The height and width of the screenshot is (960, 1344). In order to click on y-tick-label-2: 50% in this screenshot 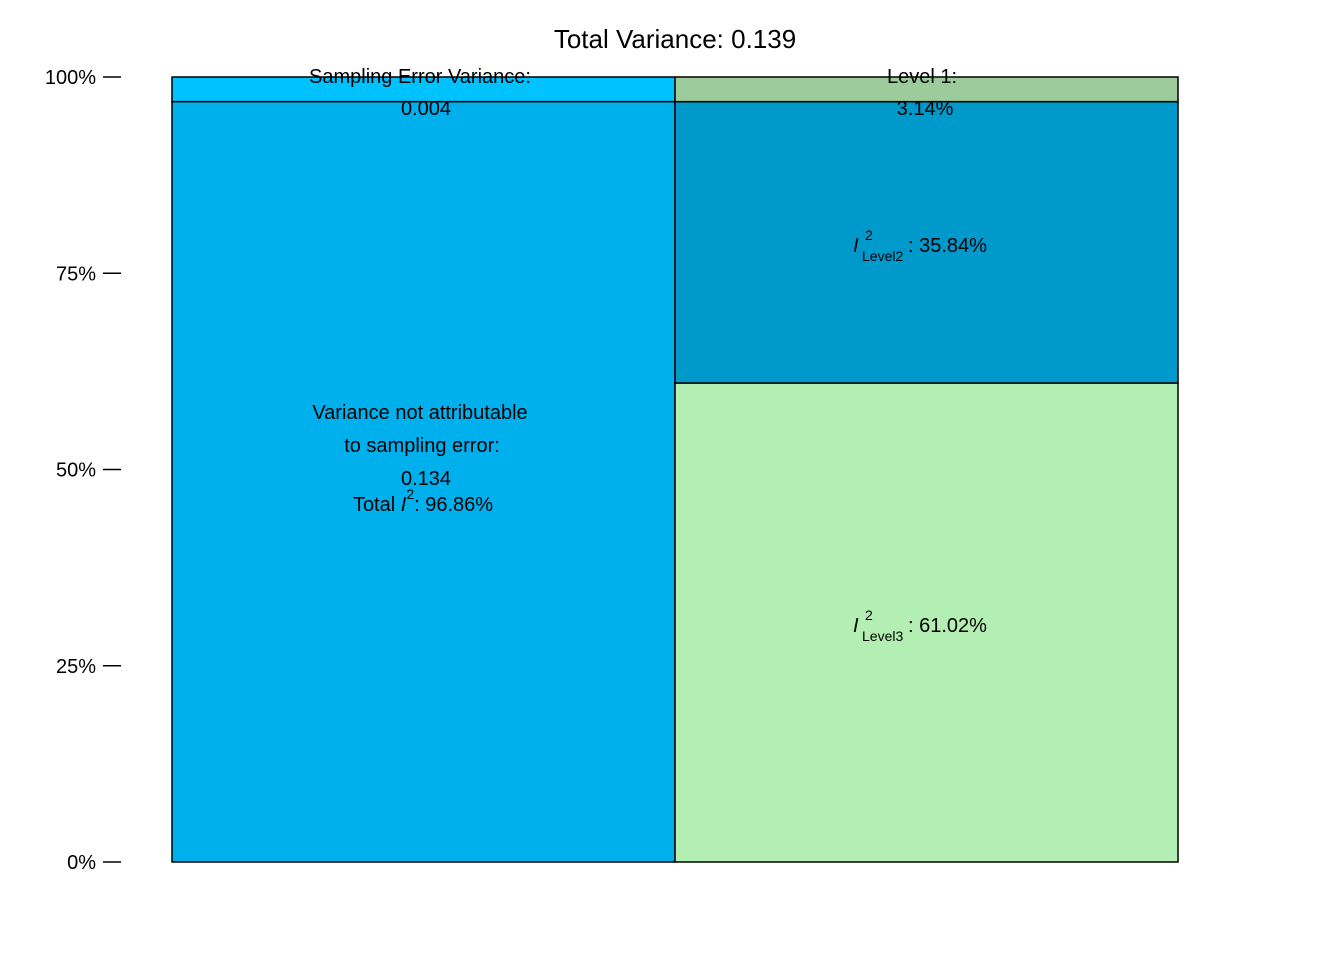, I will do `click(76, 471)`.